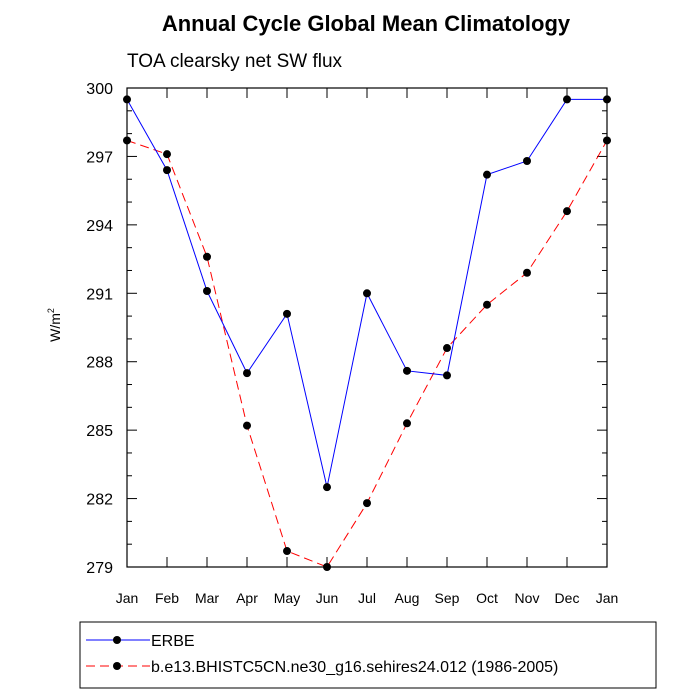  Describe the element at coordinates (366, 23) in the screenshot. I see `chart-title: Annual Cycle Global Mean Climatology` at that location.